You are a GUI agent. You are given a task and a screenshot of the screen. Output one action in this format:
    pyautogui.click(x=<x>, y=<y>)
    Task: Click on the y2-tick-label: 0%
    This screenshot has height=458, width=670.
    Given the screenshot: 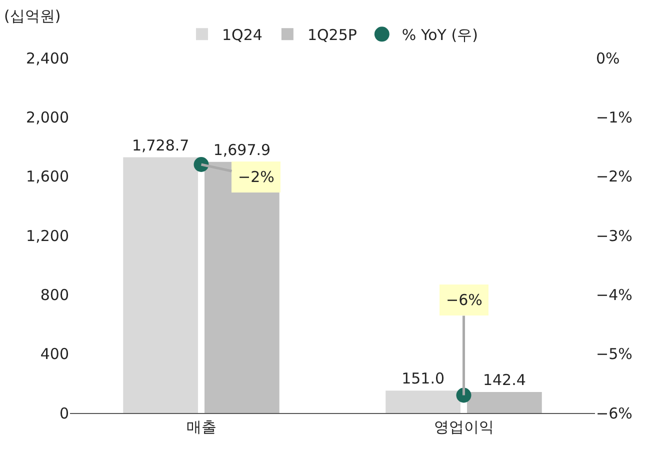 What is the action you would take?
    pyautogui.click(x=608, y=58)
    